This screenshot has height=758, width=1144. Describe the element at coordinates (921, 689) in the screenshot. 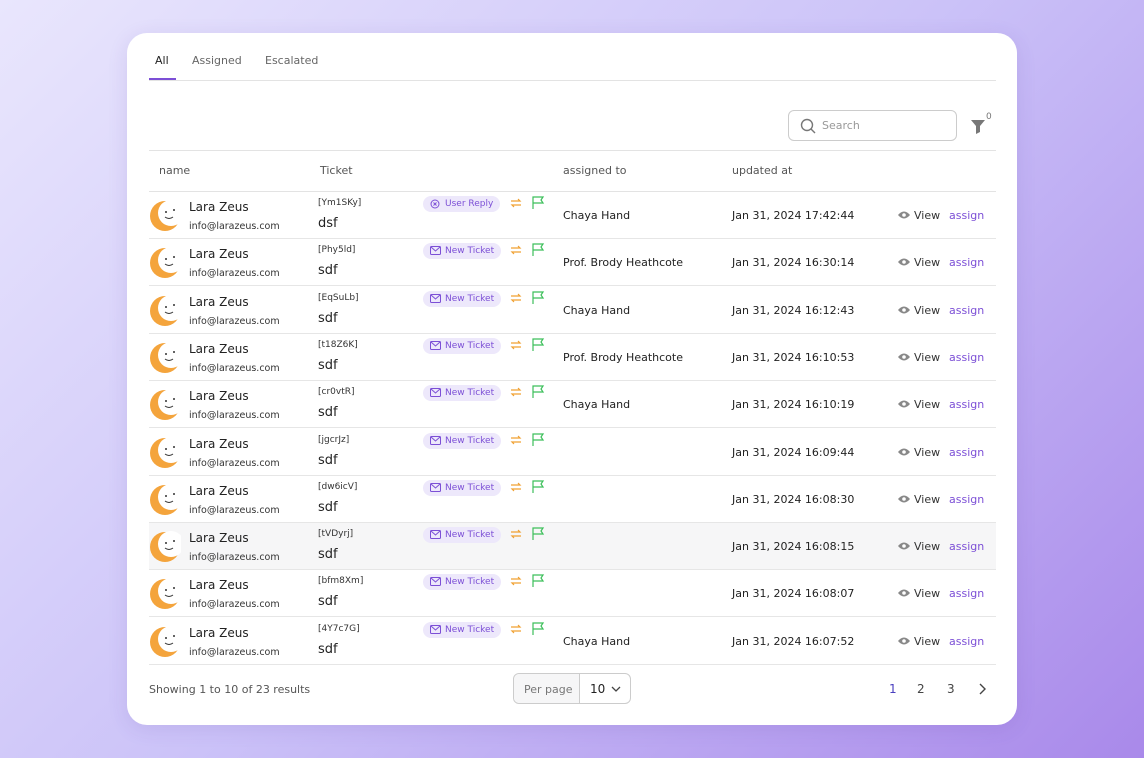

I see `page-link: 2` at that location.